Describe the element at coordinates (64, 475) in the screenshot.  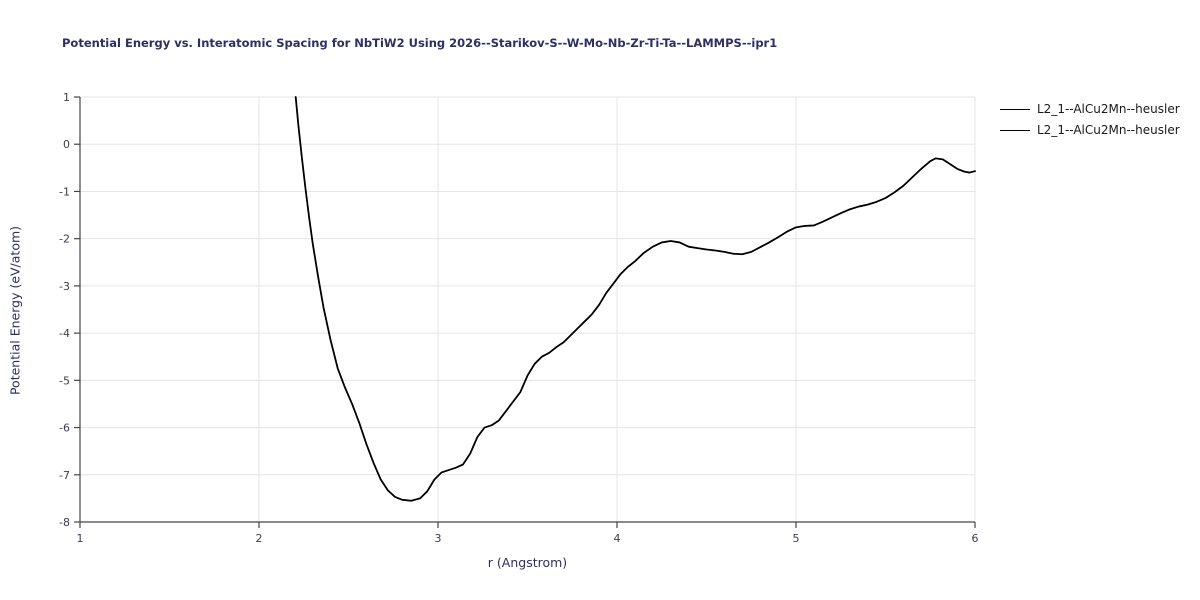
I see `y-tick-label: -7` at that location.